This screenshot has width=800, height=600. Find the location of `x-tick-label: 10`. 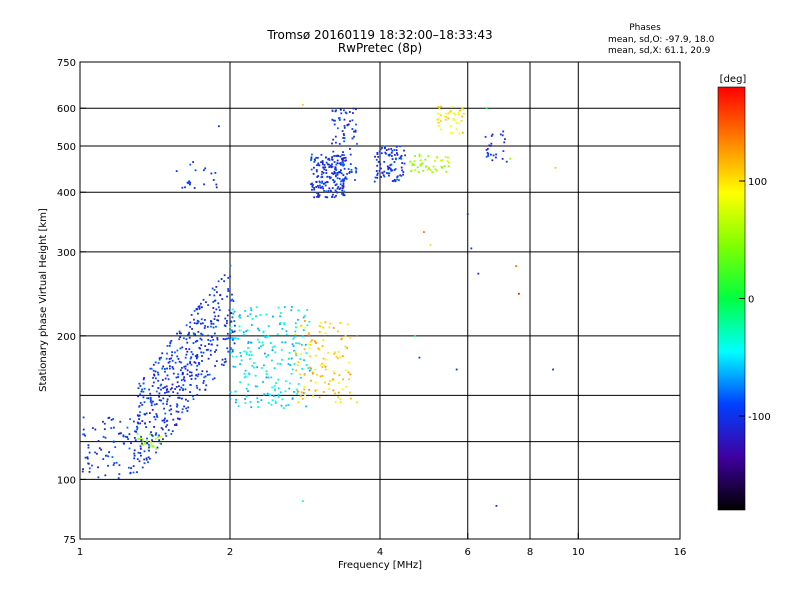

x-tick-label: 10 is located at coordinates (578, 552).